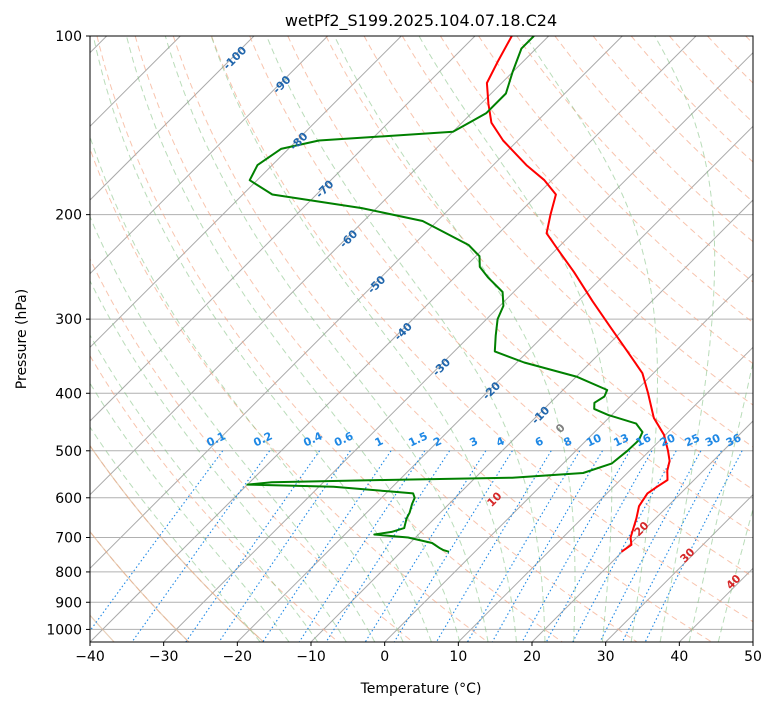 The width and height of the screenshot is (775, 708). What do you see at coordinates (692, 440) in the screenshot?
I see `mixing-ratio-label: 25` at bounding box center [692, 440].